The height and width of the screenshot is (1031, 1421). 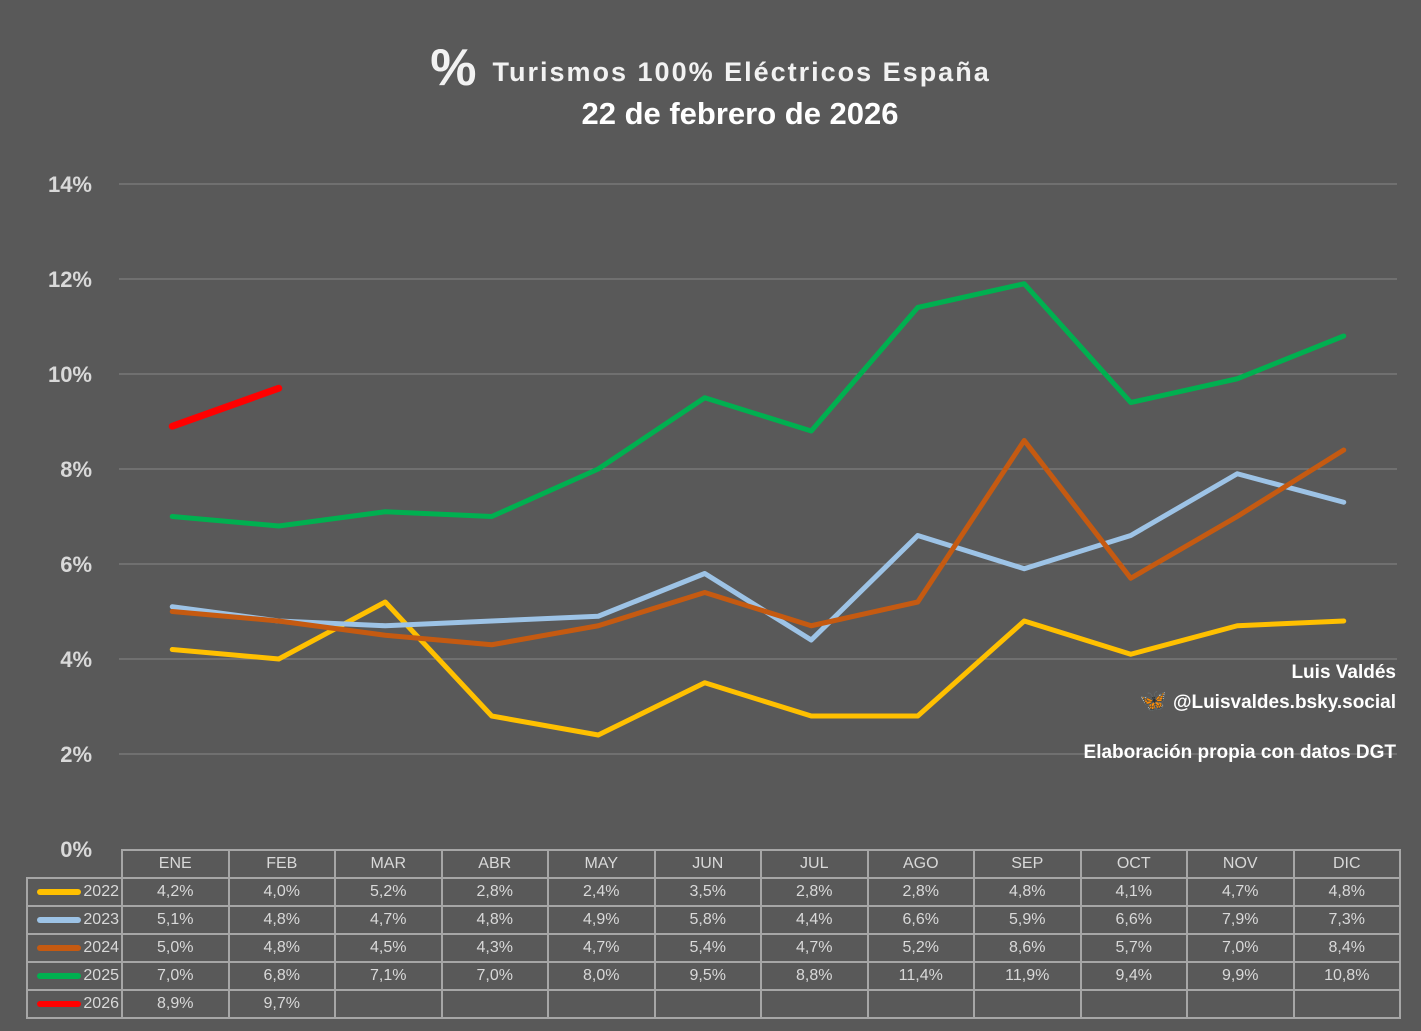 I want to click on data-label: 7,1%, so click(x=388, y=976).